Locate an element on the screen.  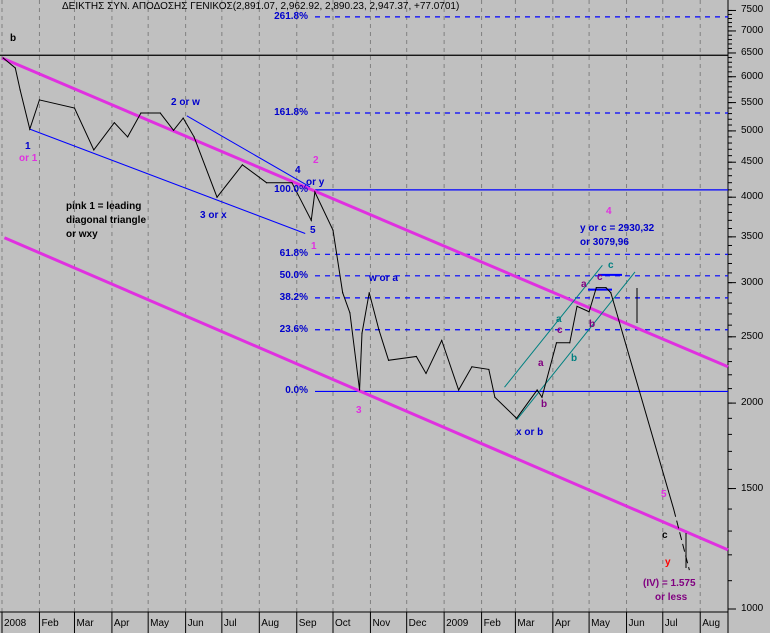
y-tick-label: 6000 is located at coordinates (752, 76).